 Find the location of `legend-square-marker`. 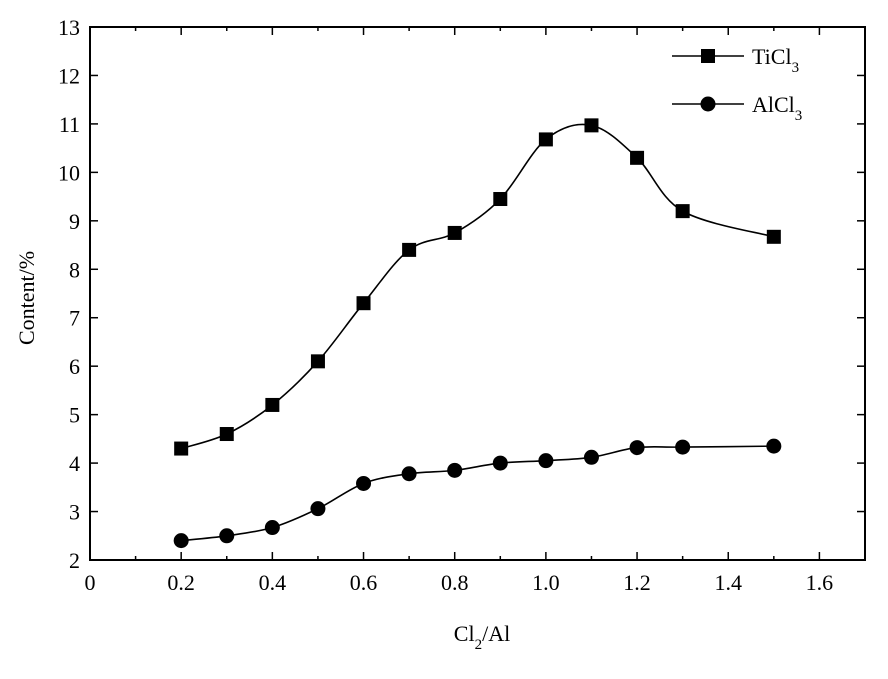

legend-square-marker is located at coordinates (708, 56).